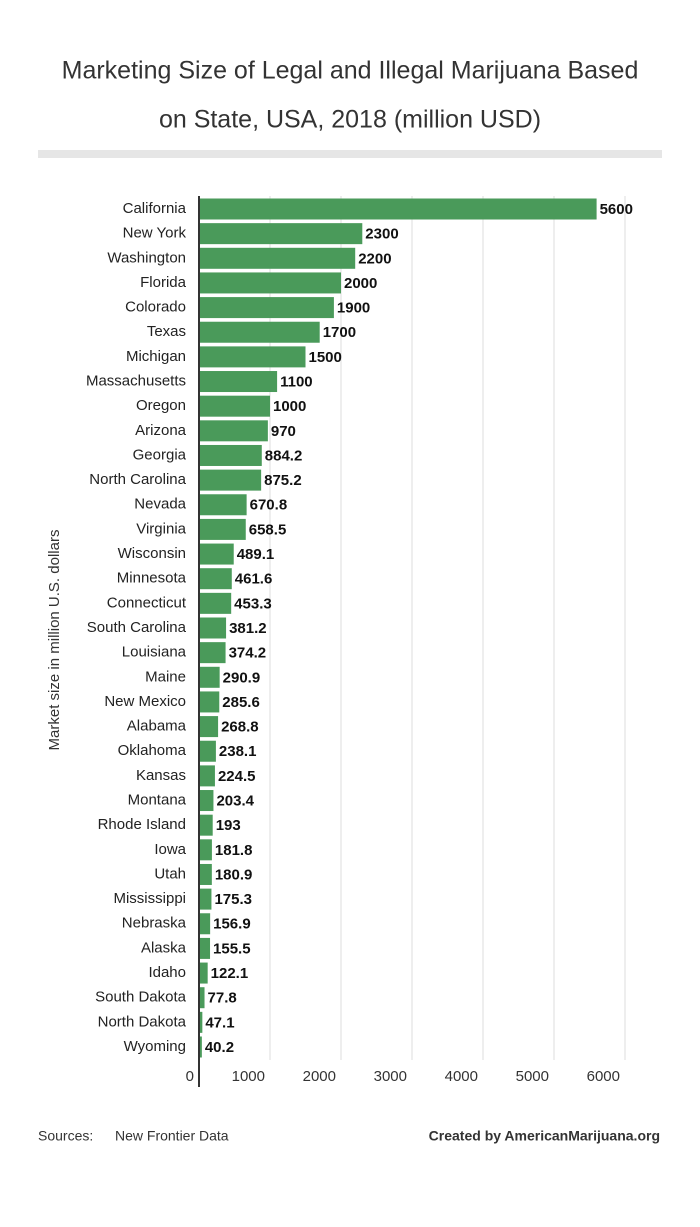  Describe the element at coordinates (233, 899) in the screenshot. I see `value-label: 175.3` at that location.